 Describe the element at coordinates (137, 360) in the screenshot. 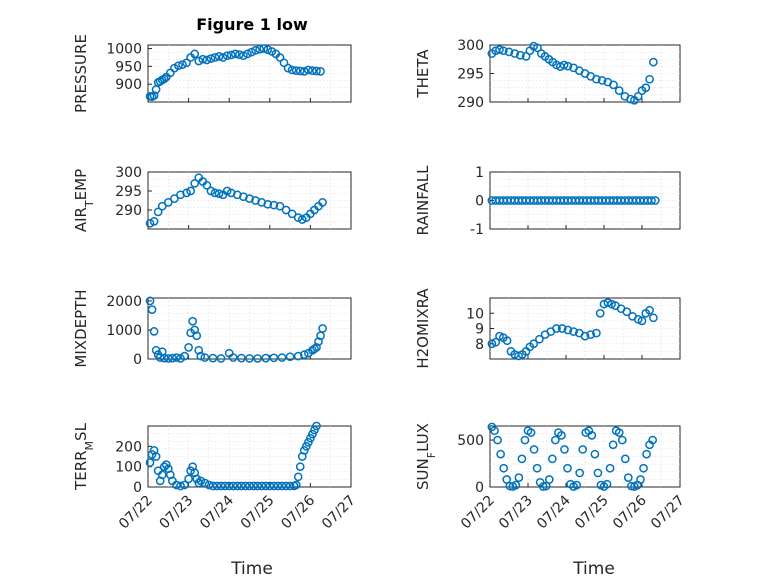

I see `mixdepth-y-tick-label: 0` at that location.